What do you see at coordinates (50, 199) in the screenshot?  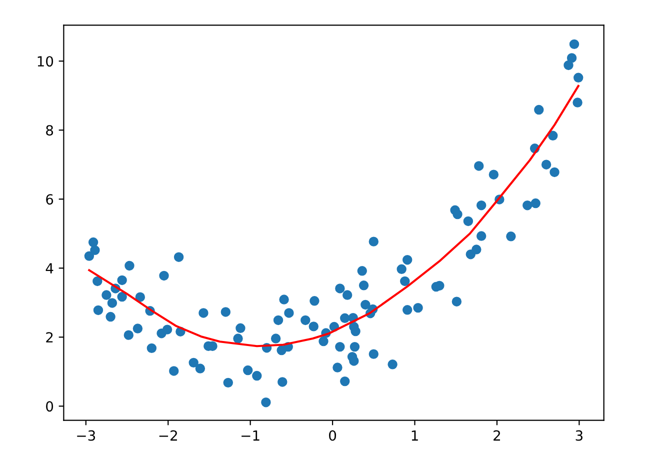 I see `y-tick-label: 6` at bounding box center [50, 199].